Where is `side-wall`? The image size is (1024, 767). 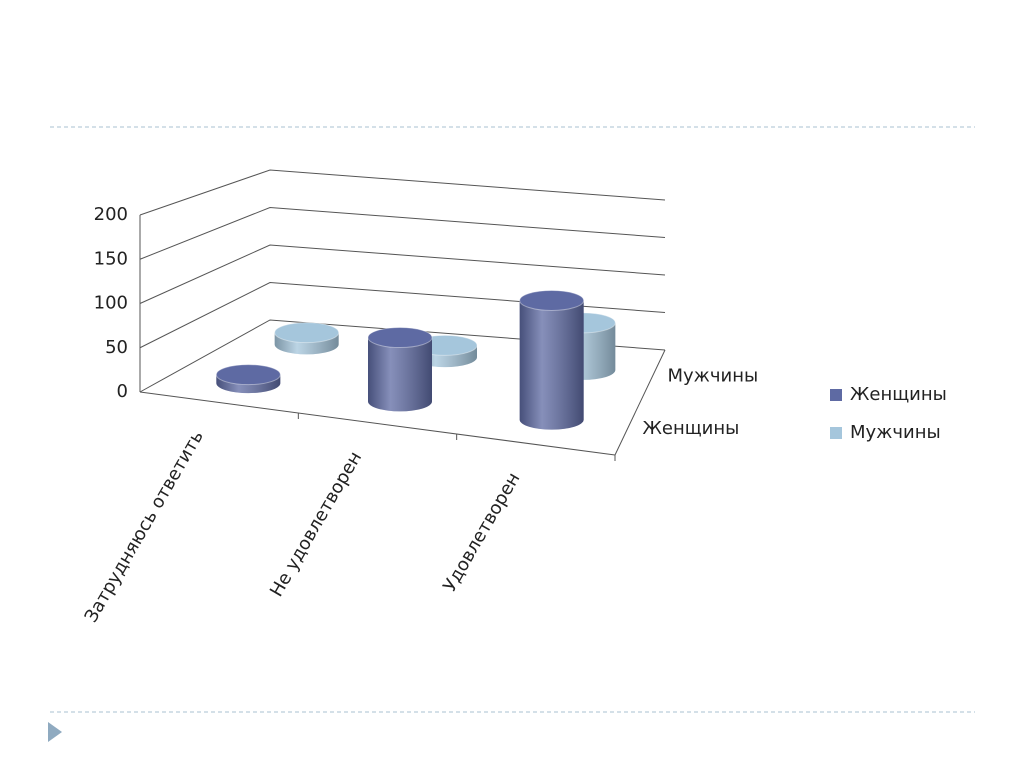
side-wall is located at coordinates (640, 402).